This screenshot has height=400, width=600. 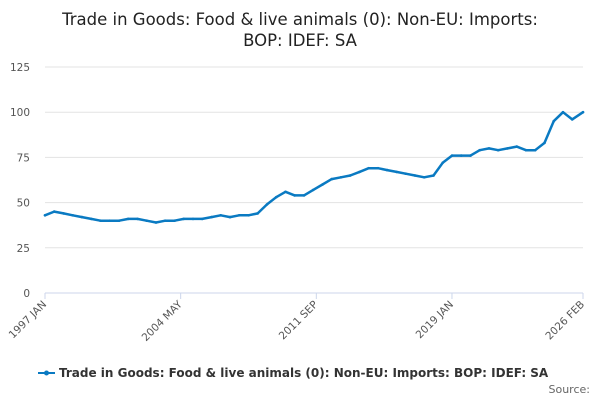 What do you see at coordinates (299, 321) in the screenshot?
I see `x-tick-label: 2011 SEP` at bounding box center [299, 321].